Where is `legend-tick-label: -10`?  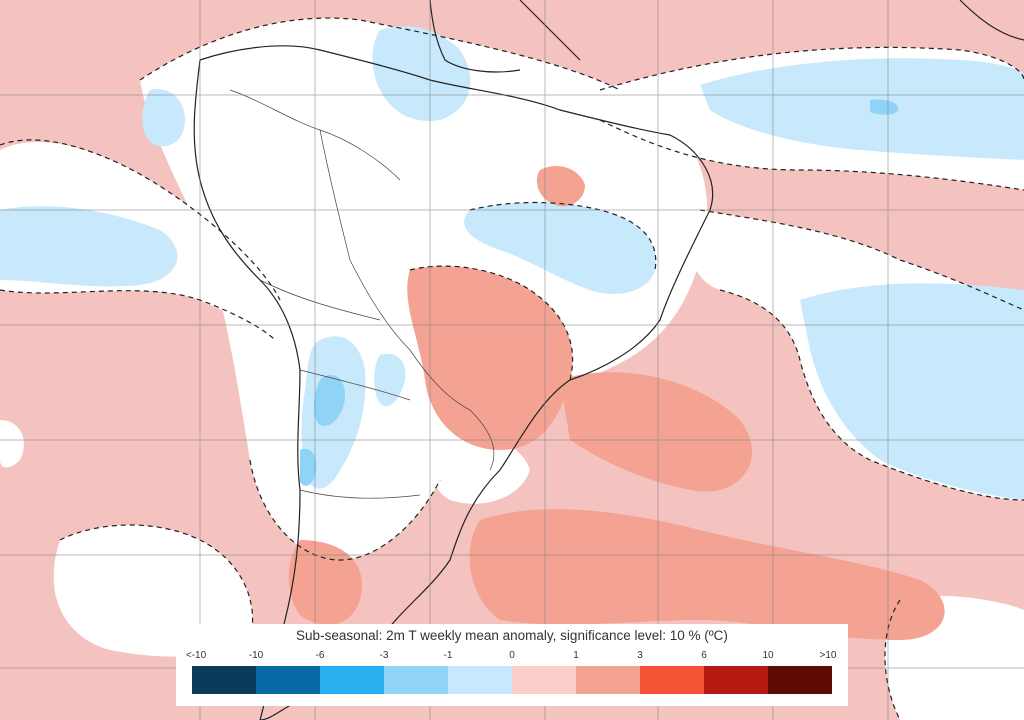 legend-tick-label: -10 is located at coordinates (256, 655).